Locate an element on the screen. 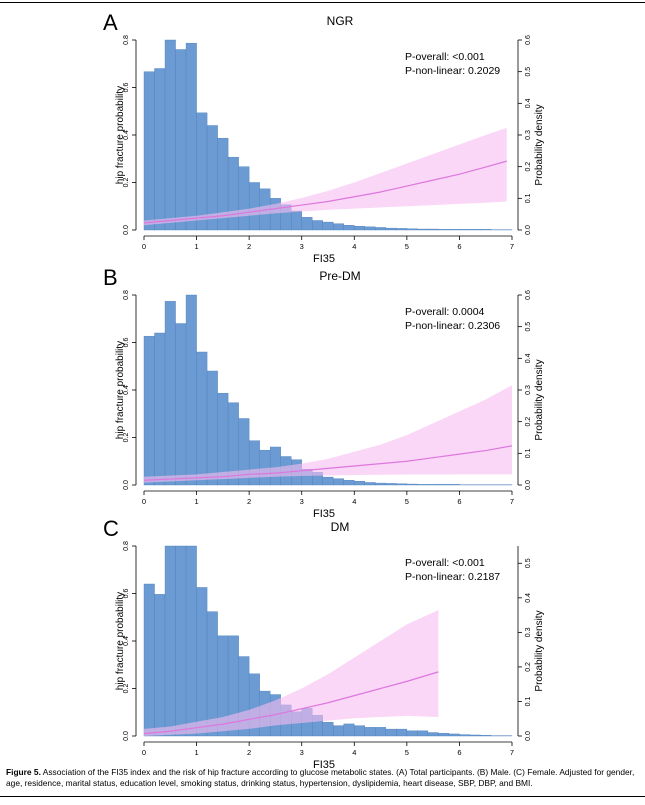 This screenshot has width=645, height=805. panel-letter: B is located at coordinates (110, 277).